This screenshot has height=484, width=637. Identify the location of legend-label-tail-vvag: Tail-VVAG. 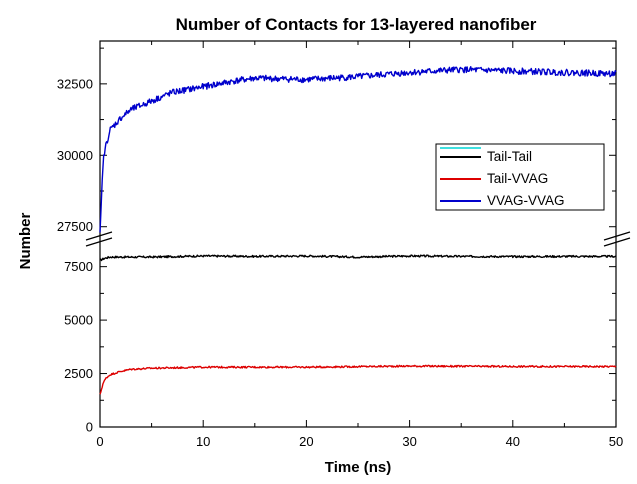
(517, 178).